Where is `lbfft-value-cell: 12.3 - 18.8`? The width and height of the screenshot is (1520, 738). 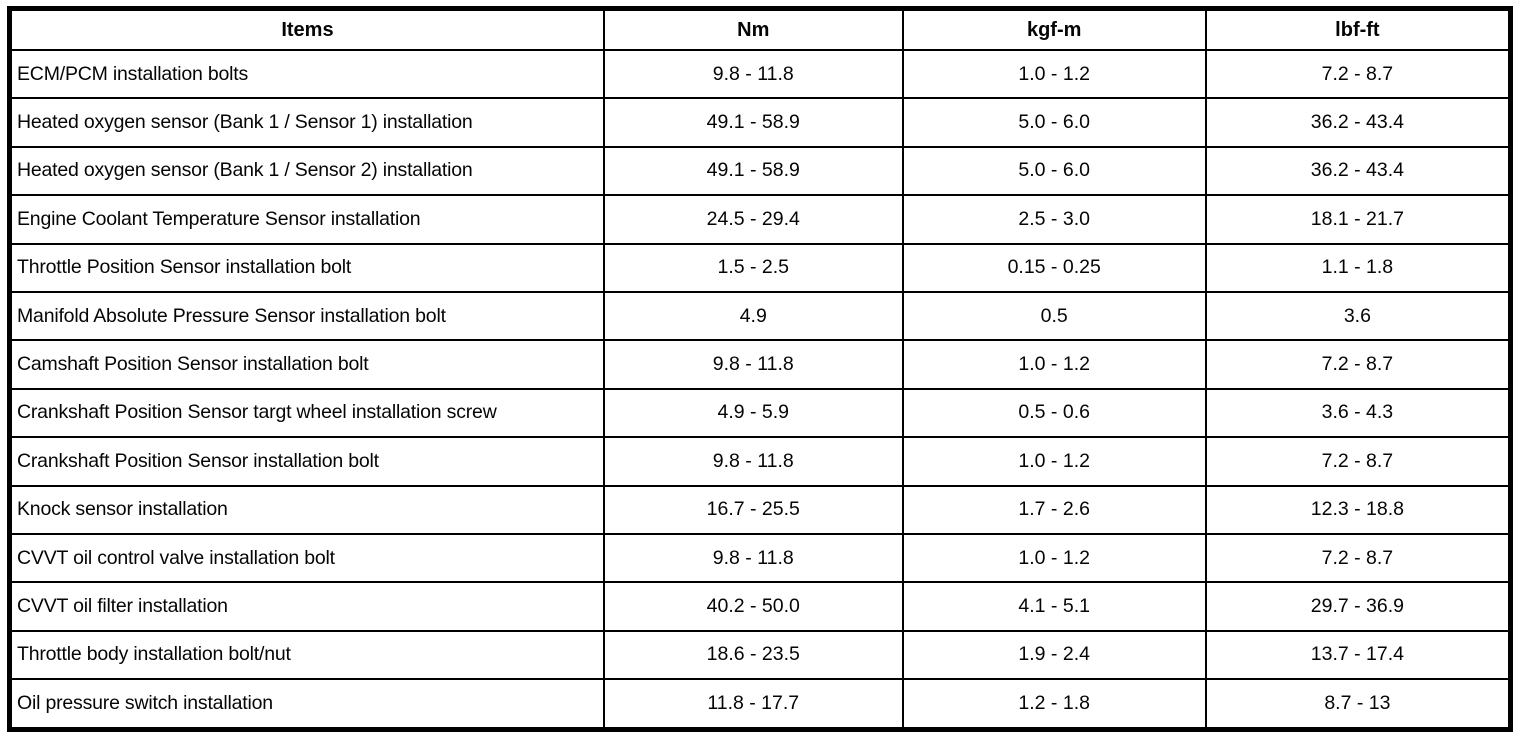
lbfft-value-cell: 12.3 - 18.8 is located at coordinates (1358, 509).